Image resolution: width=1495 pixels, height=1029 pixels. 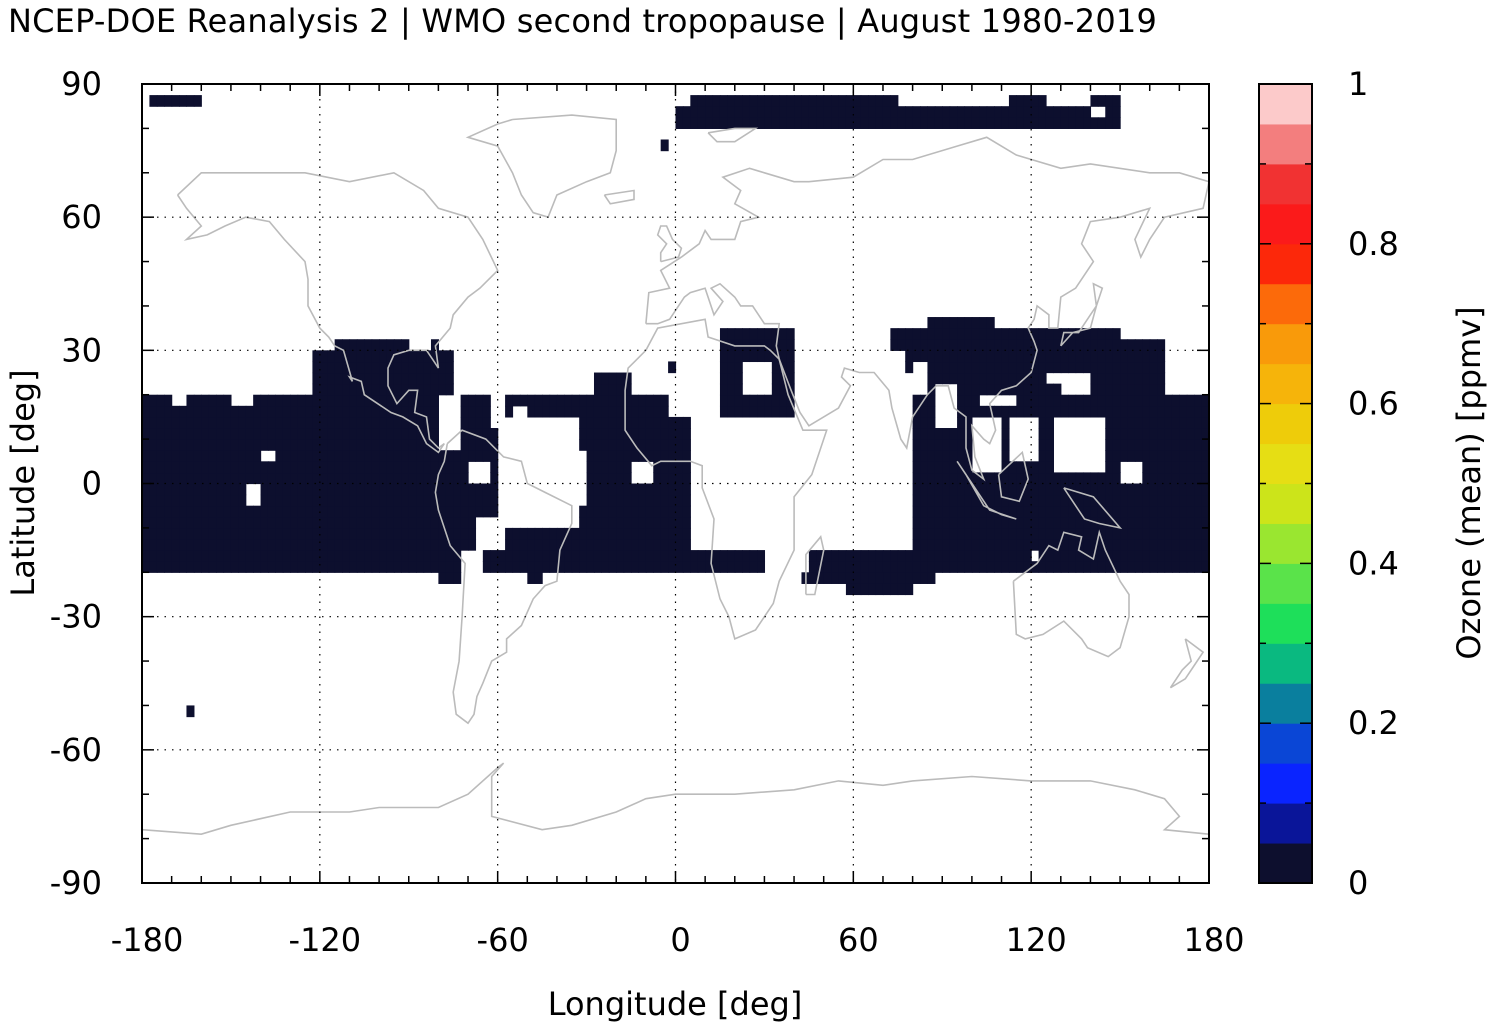 I want to click on x-tick-label: -60, so click(x=503, y=940).